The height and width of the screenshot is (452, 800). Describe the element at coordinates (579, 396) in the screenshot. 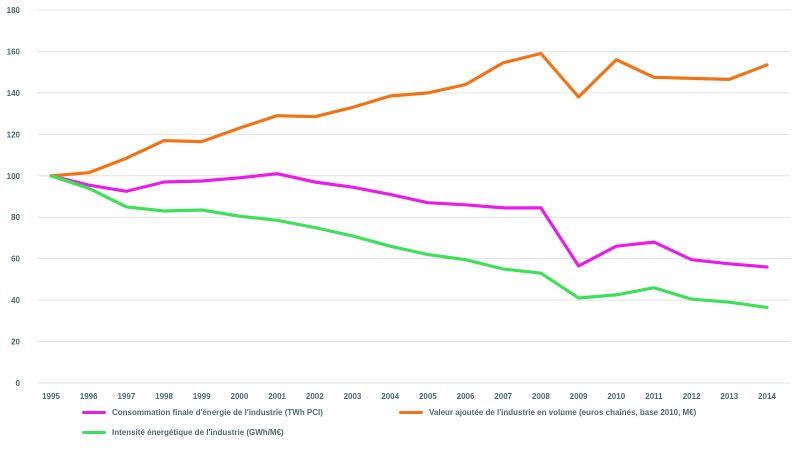

I see `x-tick-label: 2009` at that location.